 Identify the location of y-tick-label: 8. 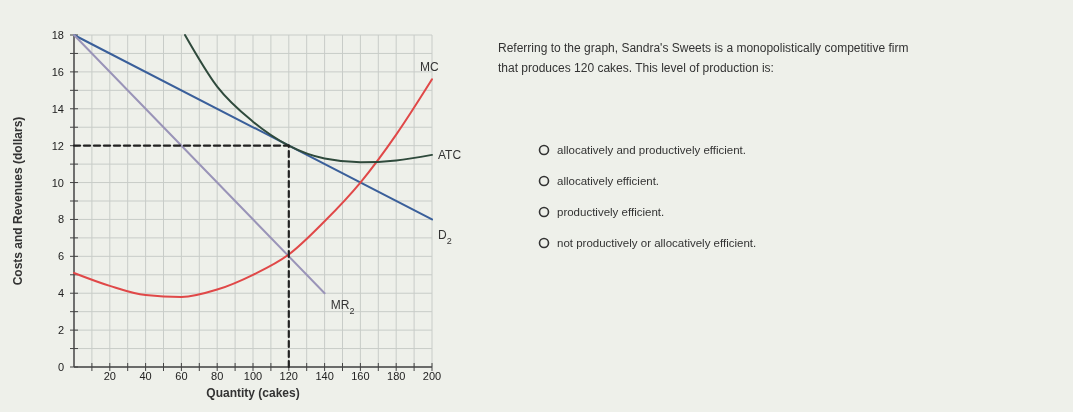
(60, 219).